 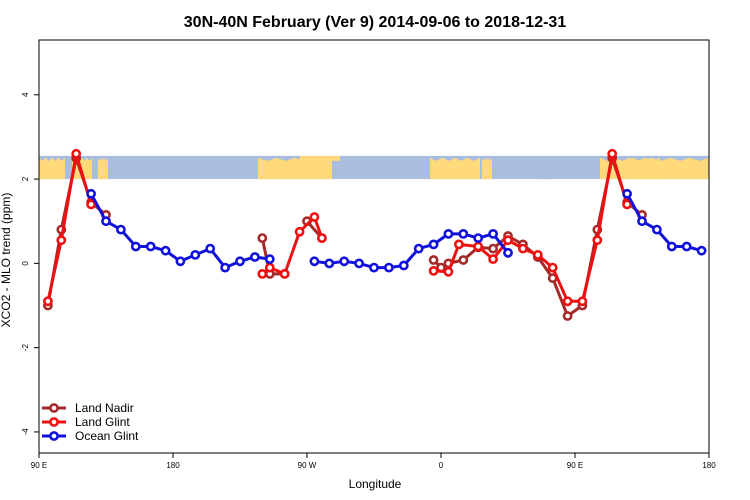 I want to click on x-axis-label: Longitude, so click(x=375, y=484).